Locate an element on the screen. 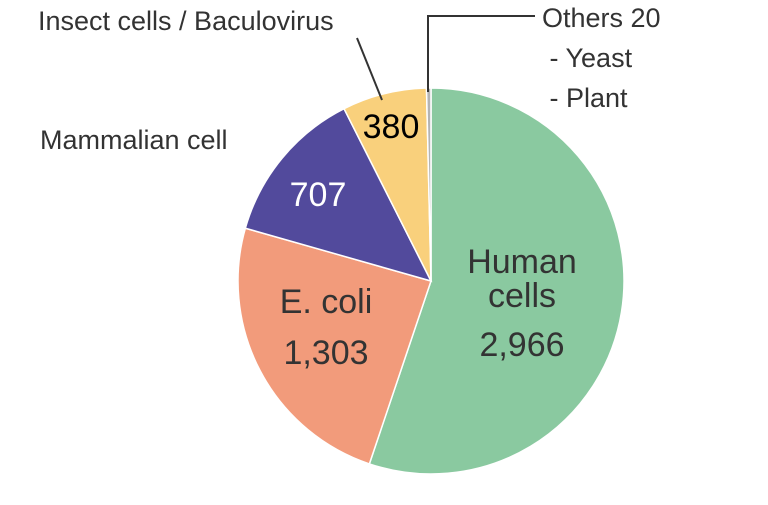  value-ecoli: 1,303 is located at coordinates (325, 353).